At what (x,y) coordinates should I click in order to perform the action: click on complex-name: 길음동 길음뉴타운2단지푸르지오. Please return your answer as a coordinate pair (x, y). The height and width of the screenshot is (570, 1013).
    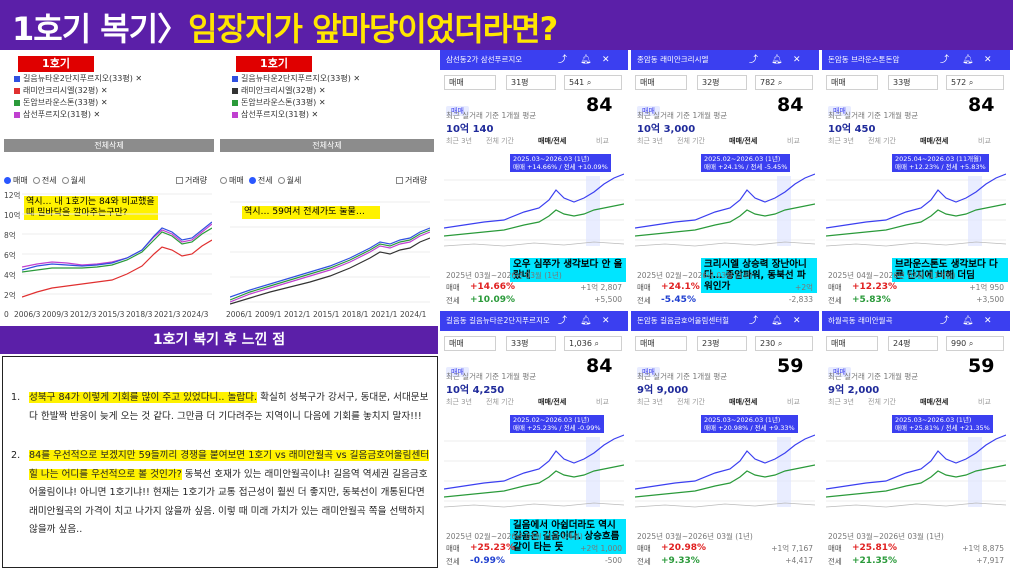
    Looking at the image, I should click on (498, 320).